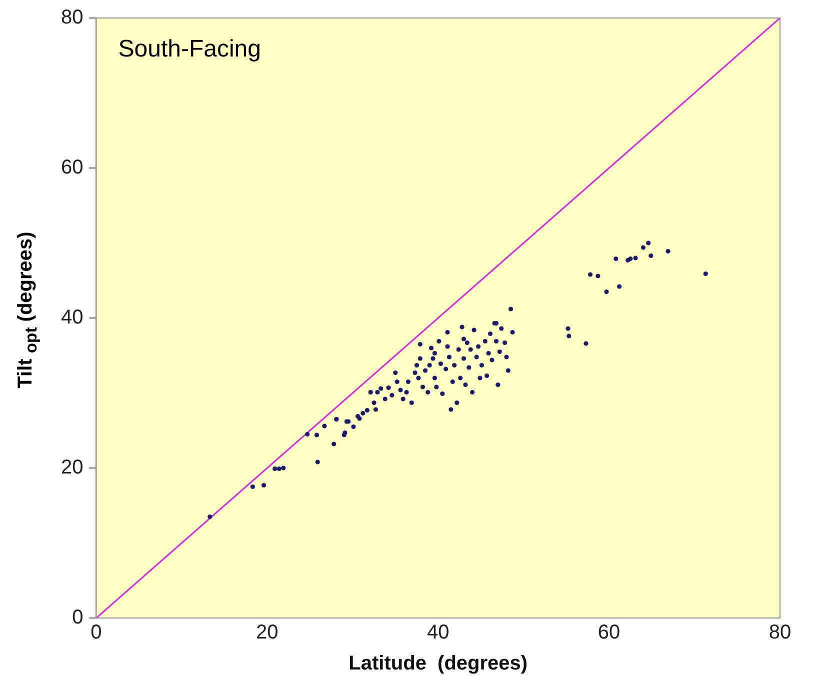 This screenshot has height=684, width=820. Describe the element at coordinates (609, 633) in the screenshot. I see `x-tick-label: 60` at that location.